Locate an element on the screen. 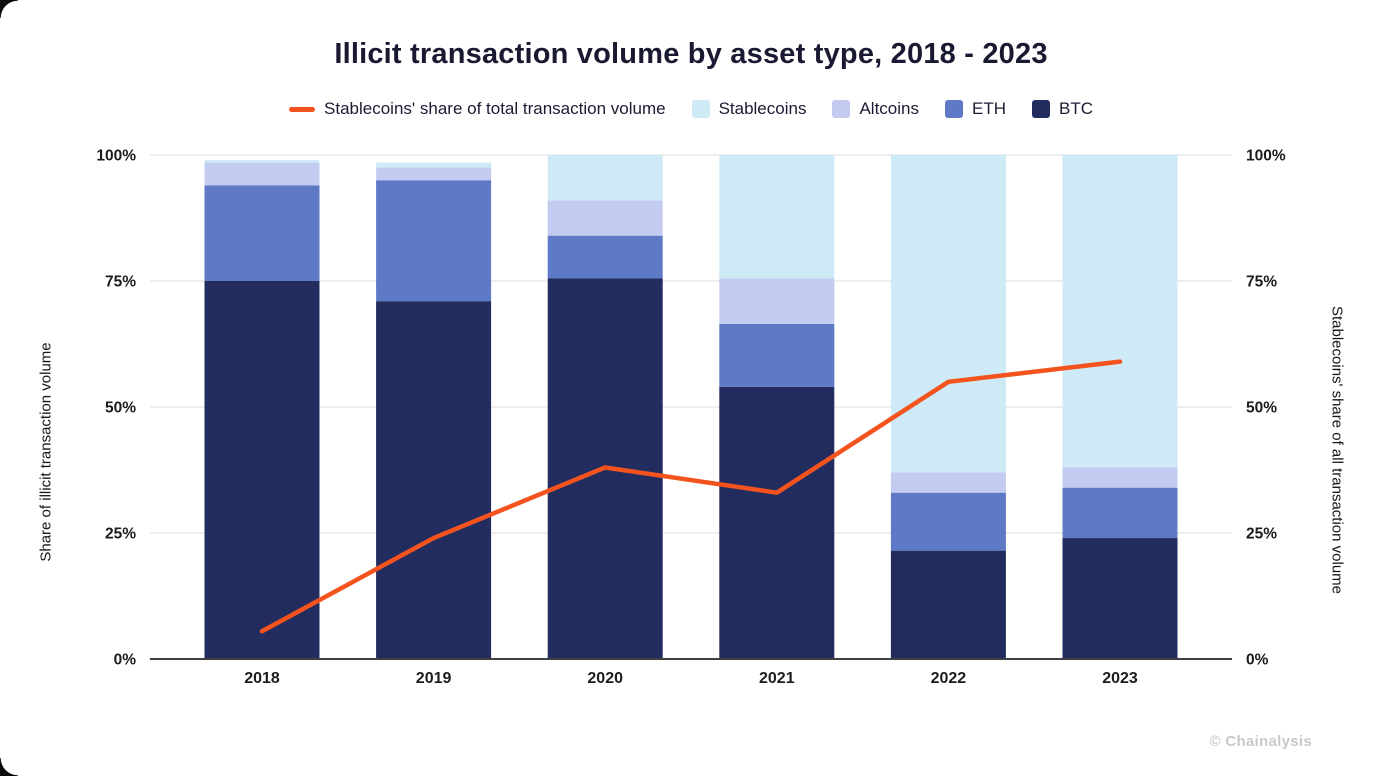 Image resolution: width=1382 pixels, height=776 pixels. x-axis-label-2019: 2019 is located at coordinates (434, 678).